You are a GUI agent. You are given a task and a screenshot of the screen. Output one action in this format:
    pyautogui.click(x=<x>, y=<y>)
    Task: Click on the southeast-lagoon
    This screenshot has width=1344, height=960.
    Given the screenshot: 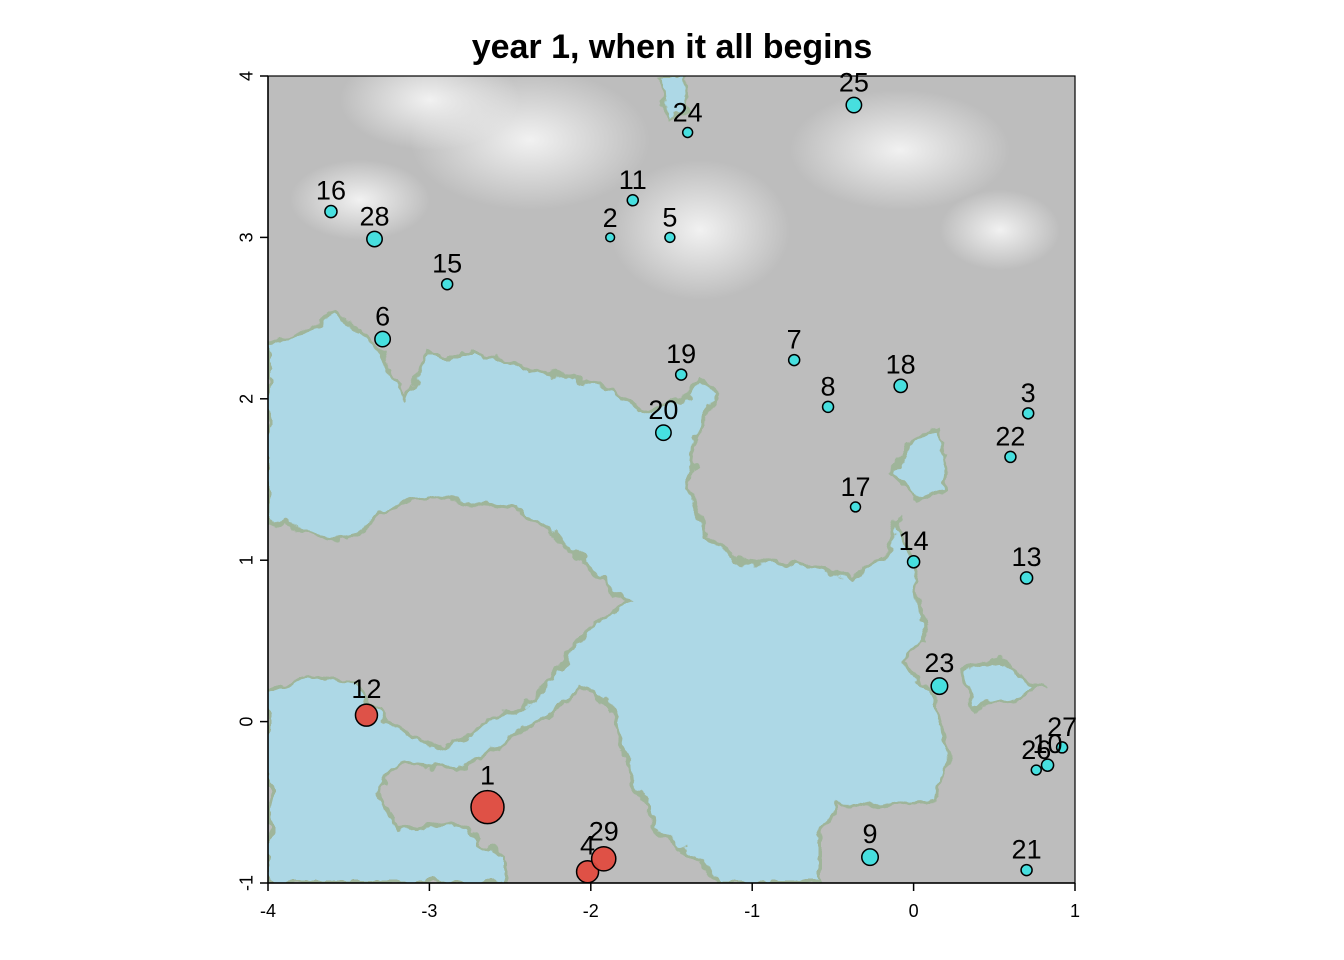 What is the action you would take?
    pyautogui.click(x=1001, y=682)
    